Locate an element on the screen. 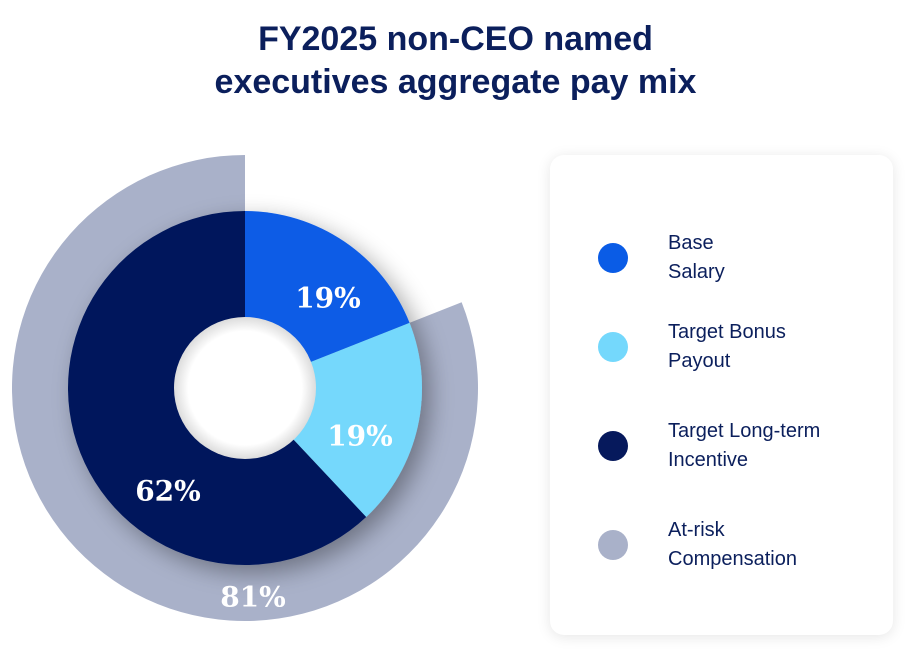 The height and width of the screenshot is (659, 911). legend-item-long-term-incentive: Target Long-term Incentive is located at coordinates (733, 446).